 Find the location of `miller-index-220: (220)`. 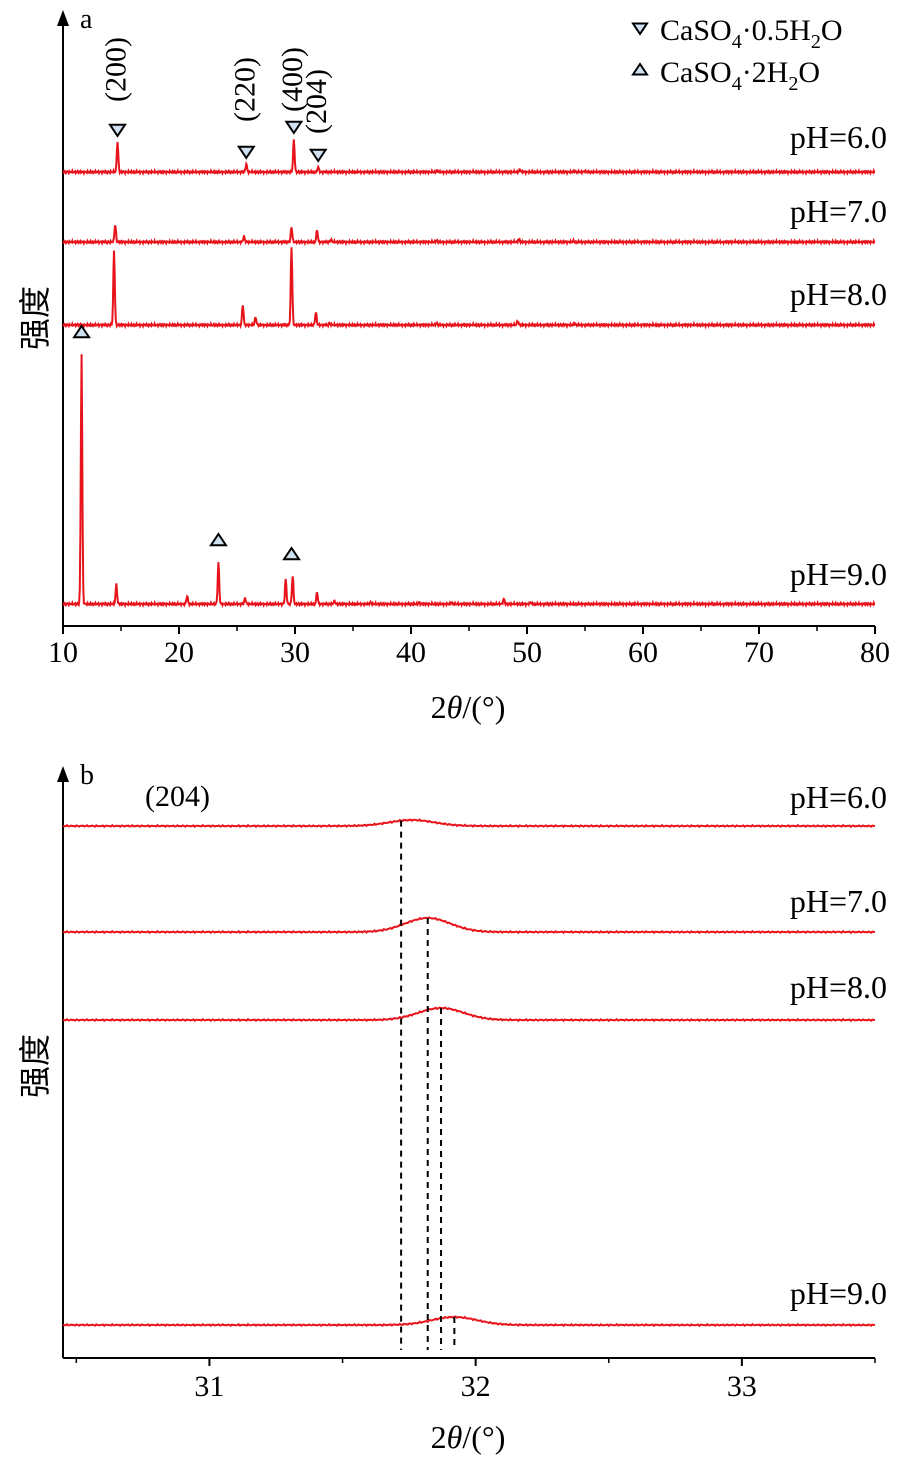

miller-index-220: (220) is located at coordinates (244, 89).